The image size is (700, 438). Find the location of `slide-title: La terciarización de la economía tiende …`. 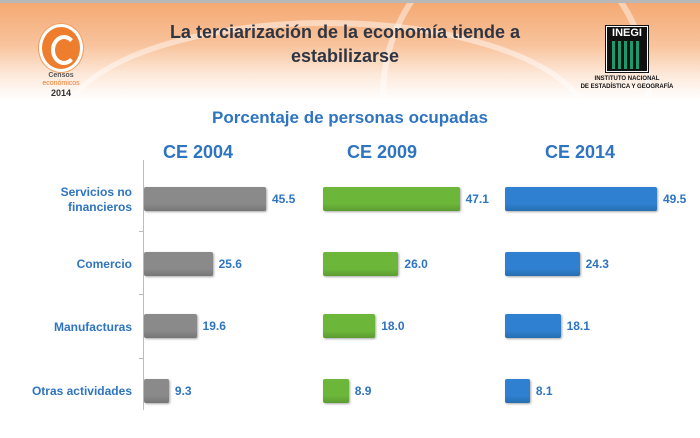

slide-title: La terciarización de la economía tiende … is located at coordinates (345, 44).